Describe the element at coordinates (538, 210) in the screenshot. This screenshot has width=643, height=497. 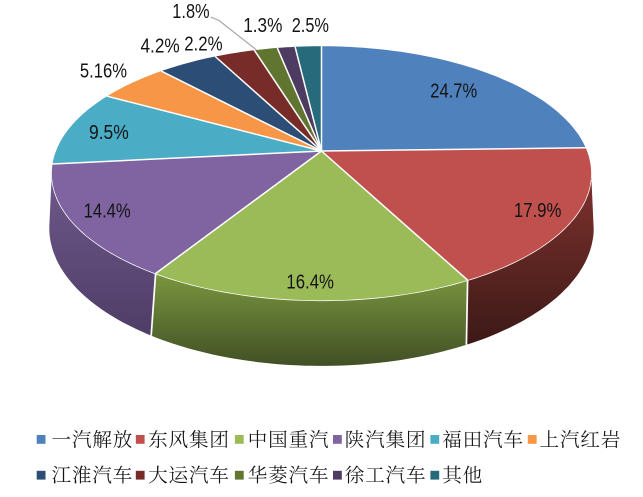
I see `svg-text: 17.9%` at that location.